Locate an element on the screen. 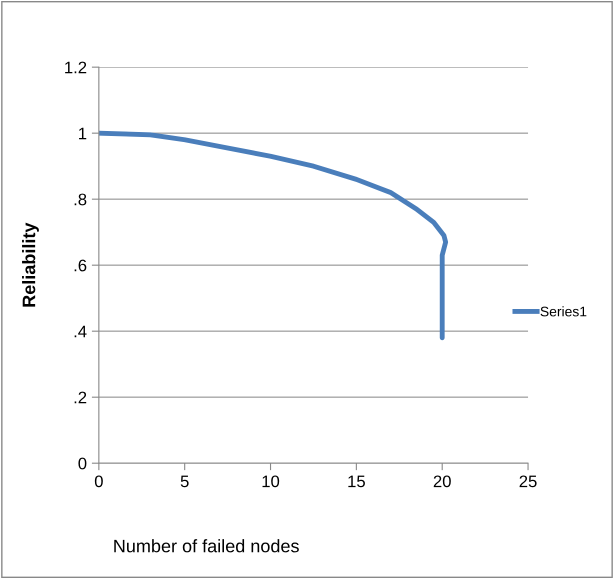 This screenshot has width=614, height=579. y-tick-label: .4 is located at coordinates (80, 332).